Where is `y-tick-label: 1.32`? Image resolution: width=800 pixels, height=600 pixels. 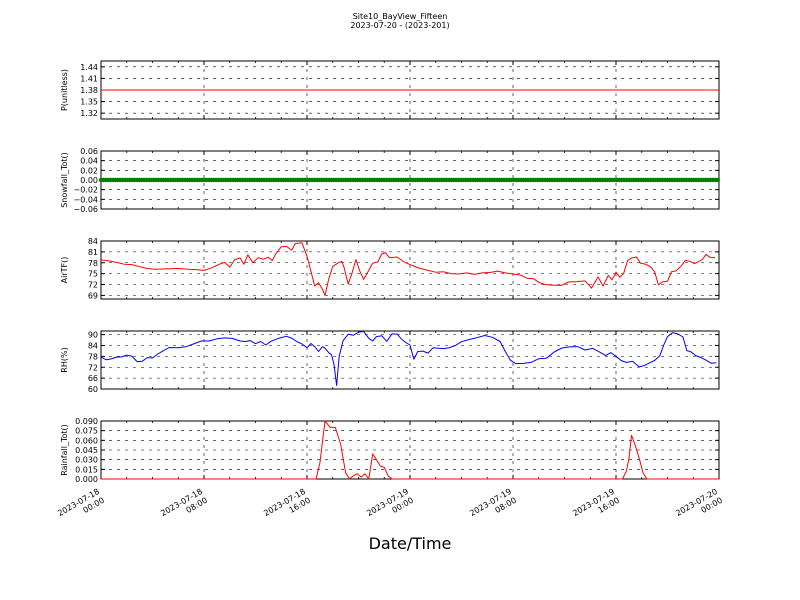
y-tick-label: 1.32 is located at coordinates (89, 113).